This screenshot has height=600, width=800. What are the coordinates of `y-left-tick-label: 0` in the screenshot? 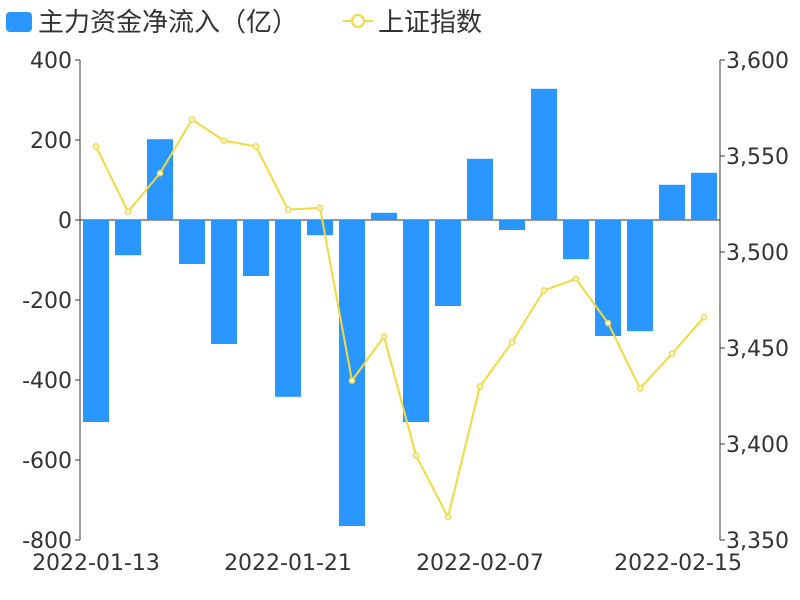 It's located at (65, 221).